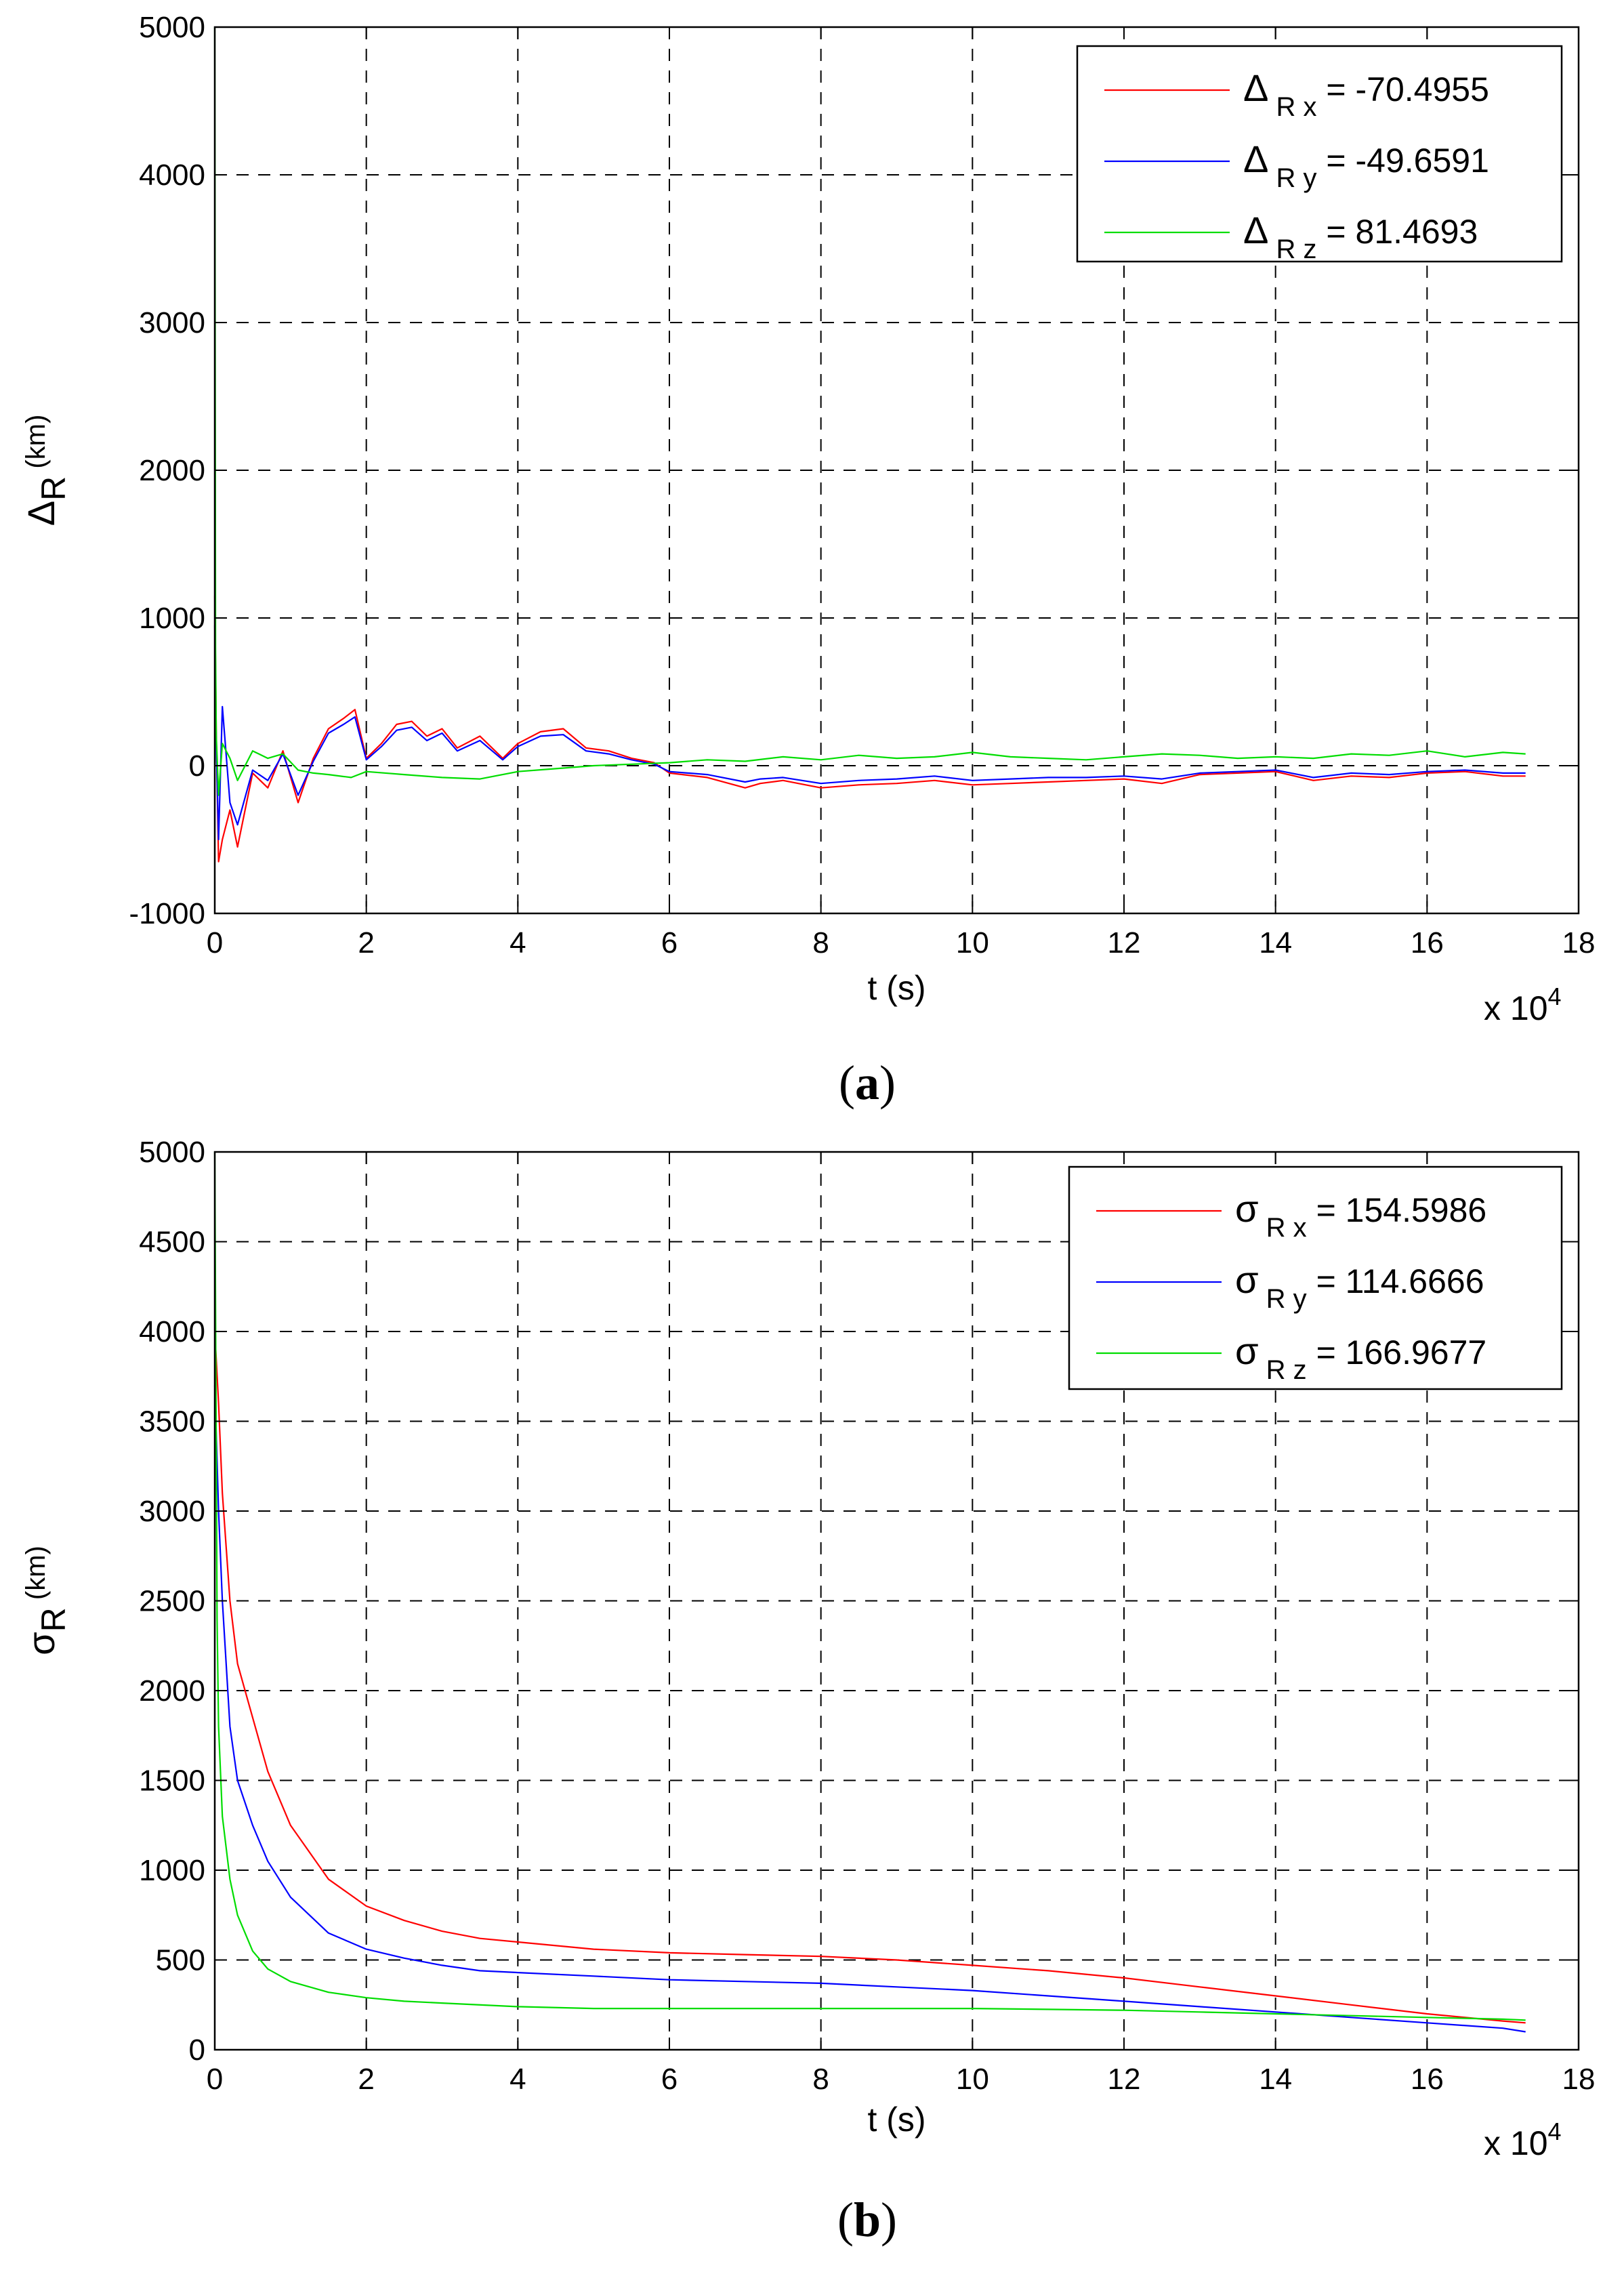  Describe the element at coordinates (172, 1781) in the screenshot. I see `y-tick-label: 1500` at that location.